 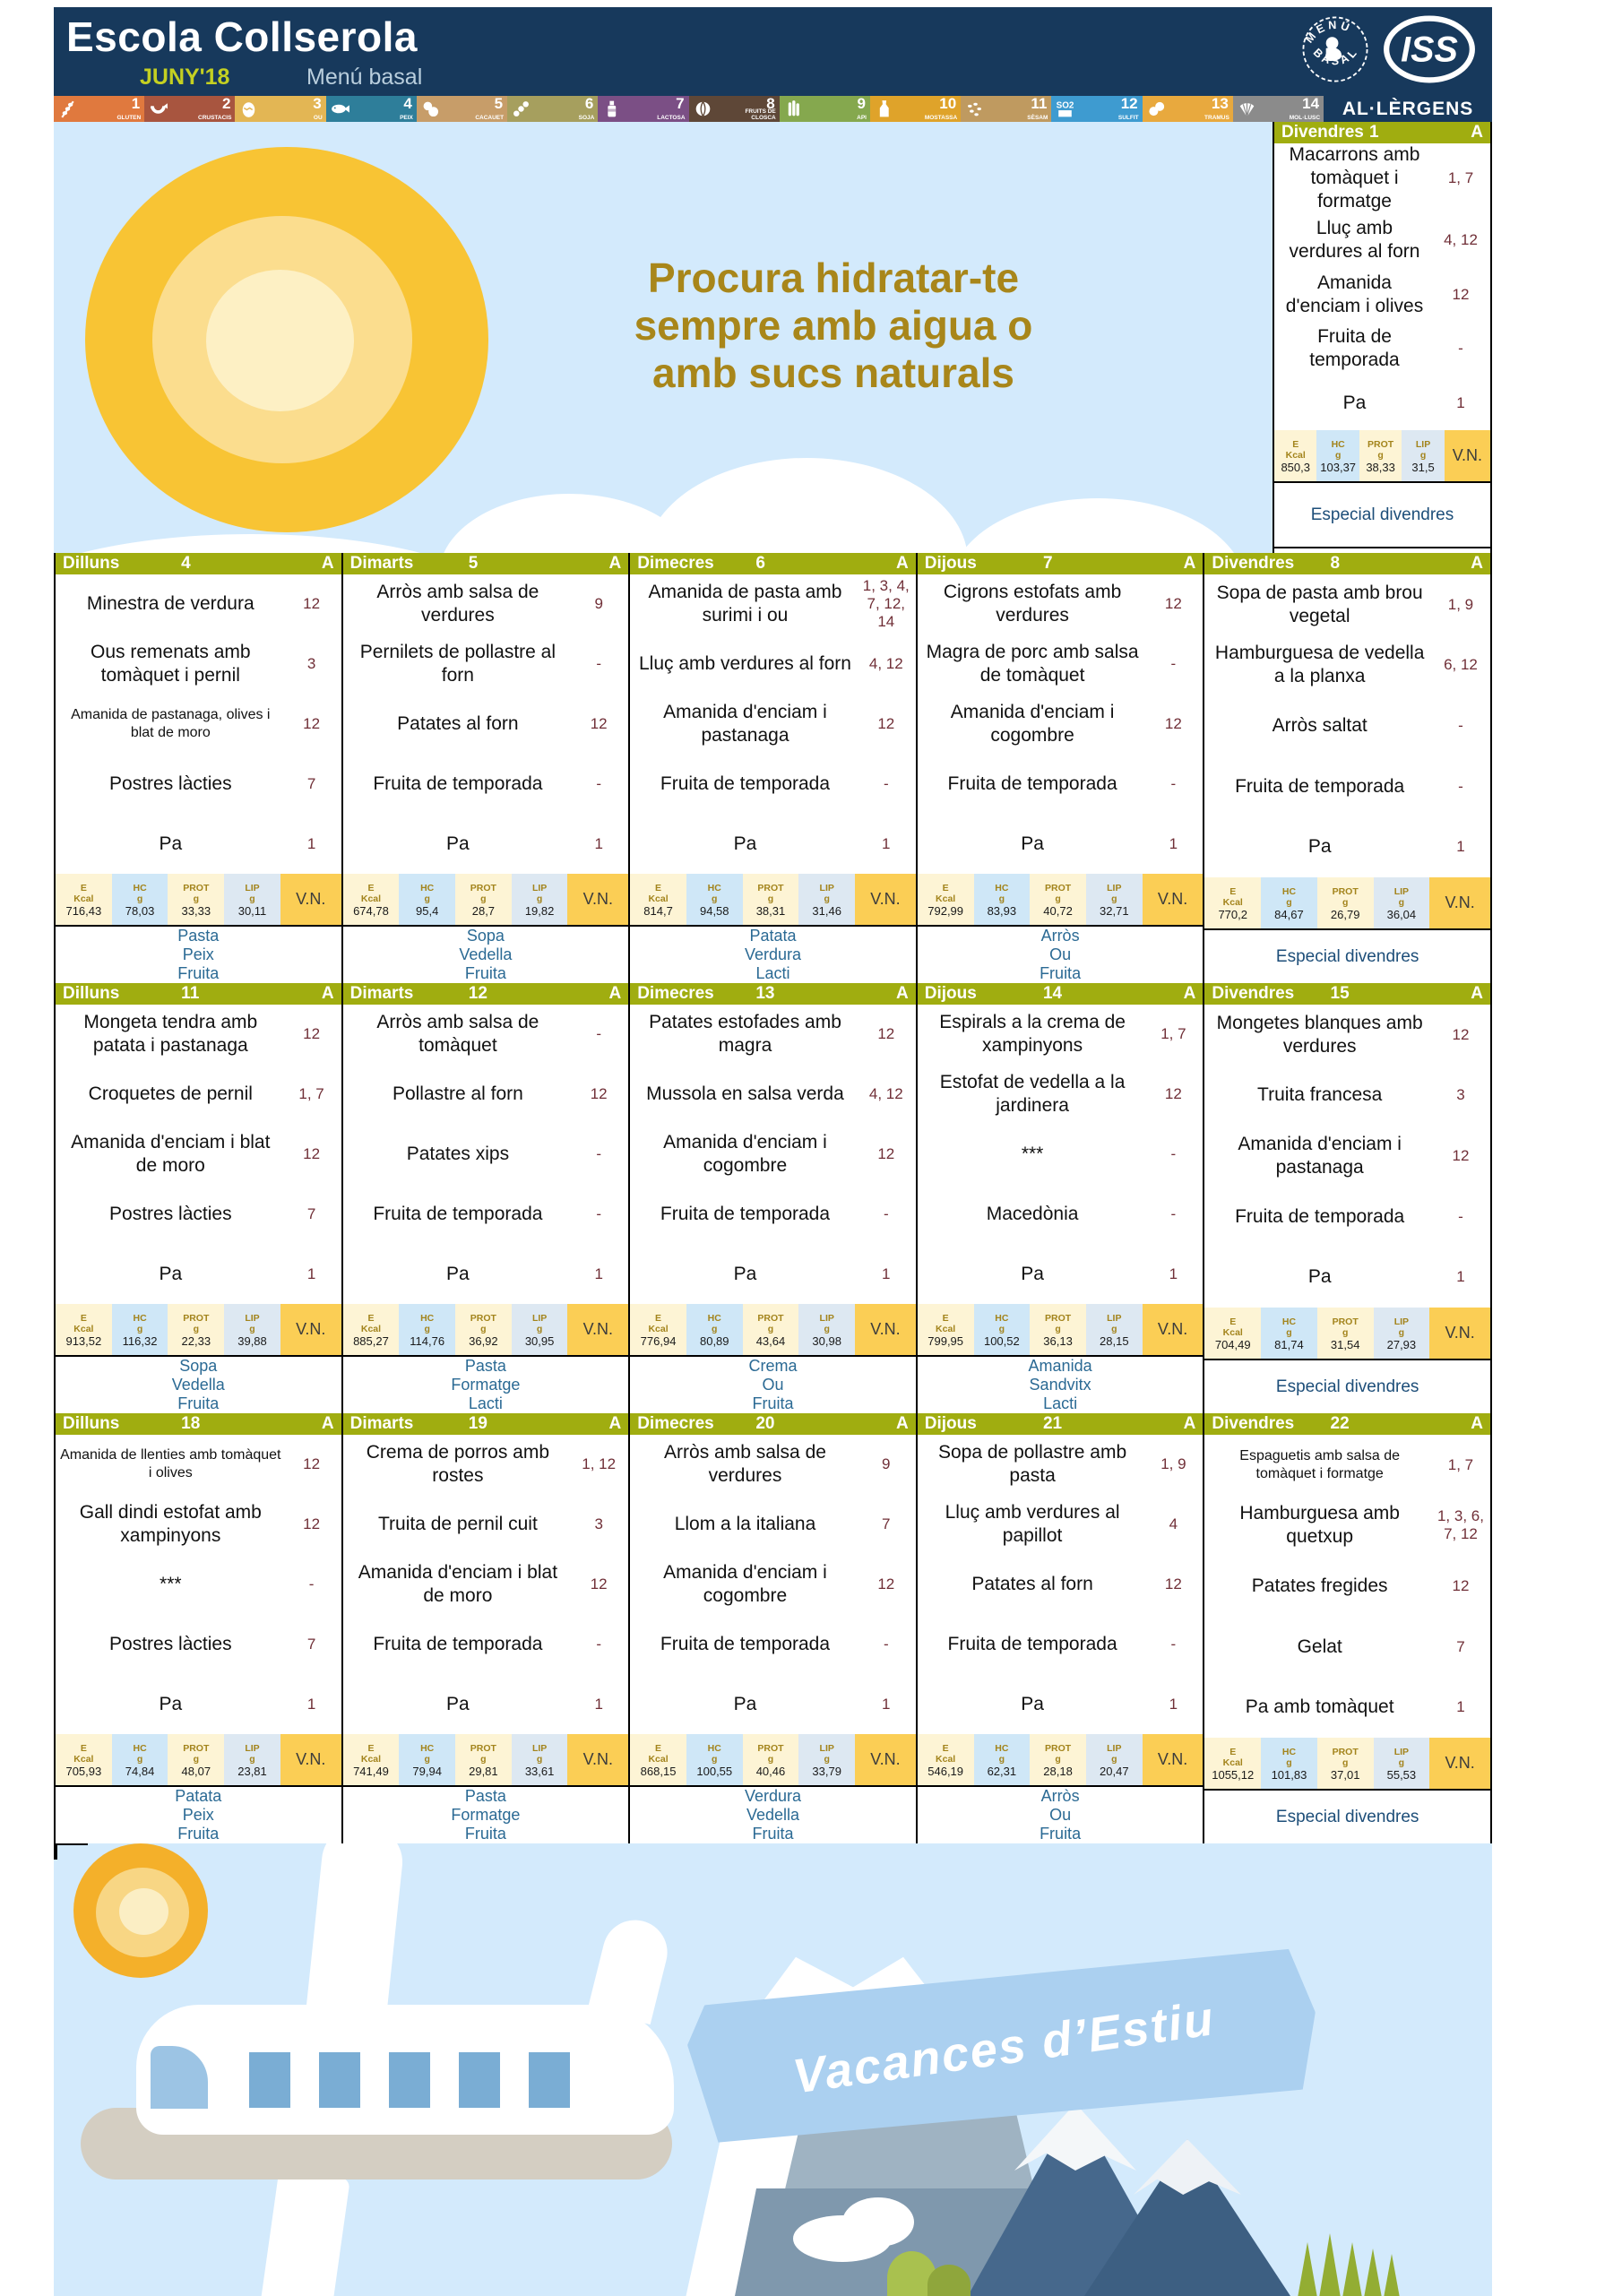 I want to click on nutrient-value: 31,54, so click(x=1345, y=1344).